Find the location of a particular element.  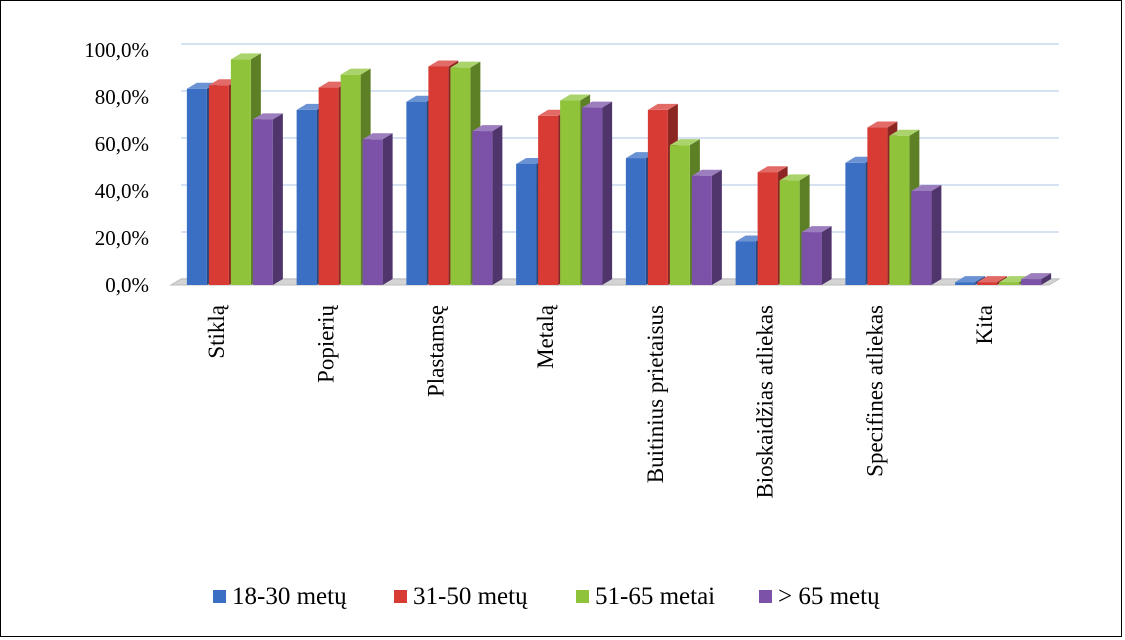

x-category-label: Metalą is located at coordinates (545, 336).